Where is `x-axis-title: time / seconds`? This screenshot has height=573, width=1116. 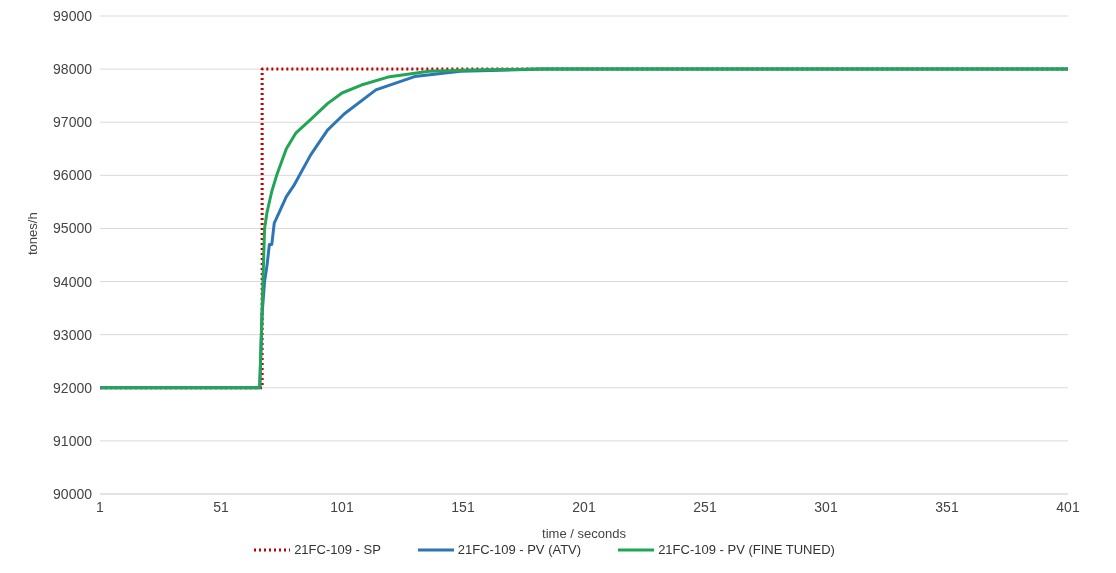
x-axis-title: time / seconds is located at coordinates (584, 533).